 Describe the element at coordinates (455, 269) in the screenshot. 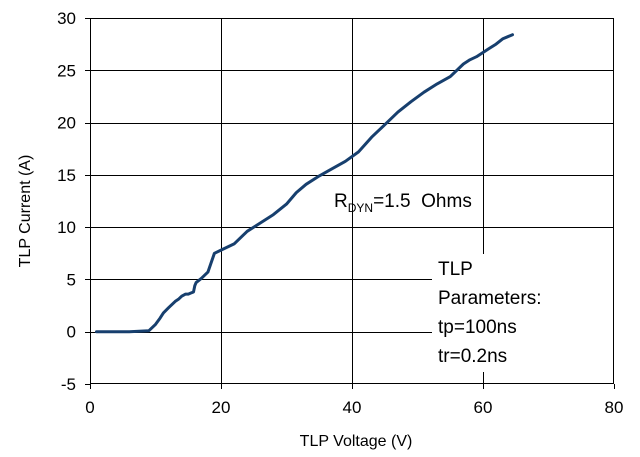

I see `tlp-parameters-title: TLP` at that location.